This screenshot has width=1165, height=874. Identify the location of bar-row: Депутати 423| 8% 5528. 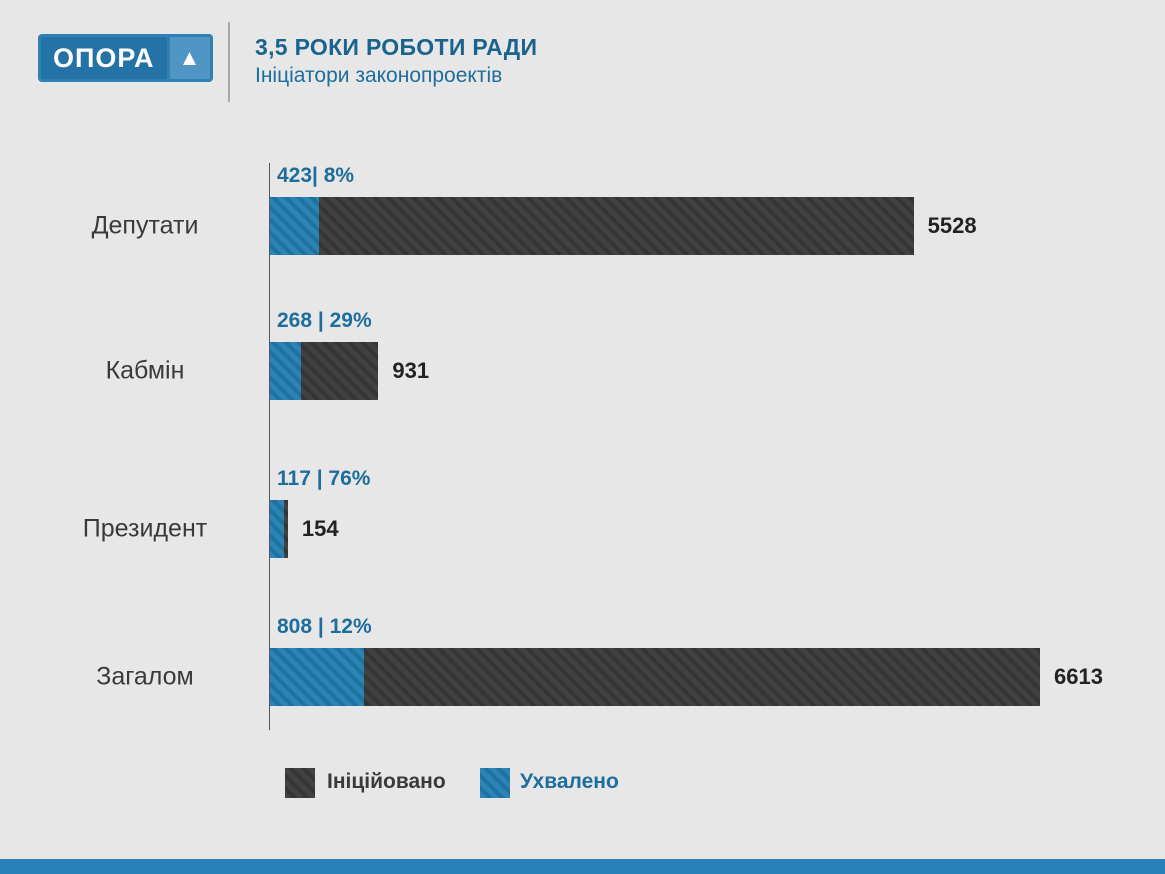
(582, 209).